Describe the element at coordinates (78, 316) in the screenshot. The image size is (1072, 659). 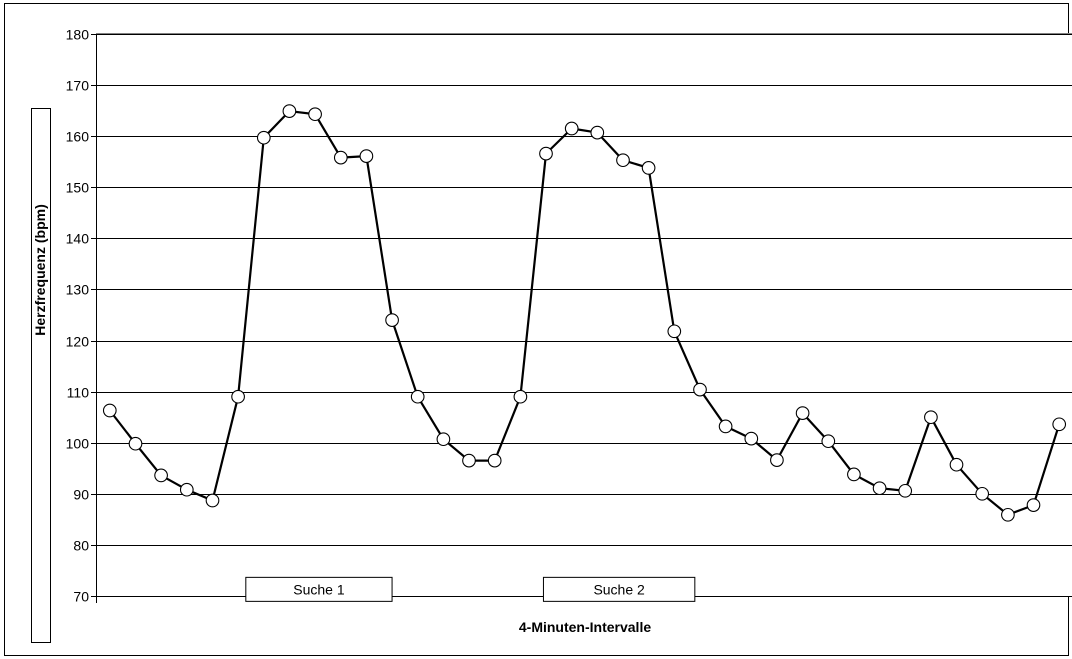
I see `y-tick-labels: 70 80 90 100 110 120 130 140 150 160 170 180` at that location.